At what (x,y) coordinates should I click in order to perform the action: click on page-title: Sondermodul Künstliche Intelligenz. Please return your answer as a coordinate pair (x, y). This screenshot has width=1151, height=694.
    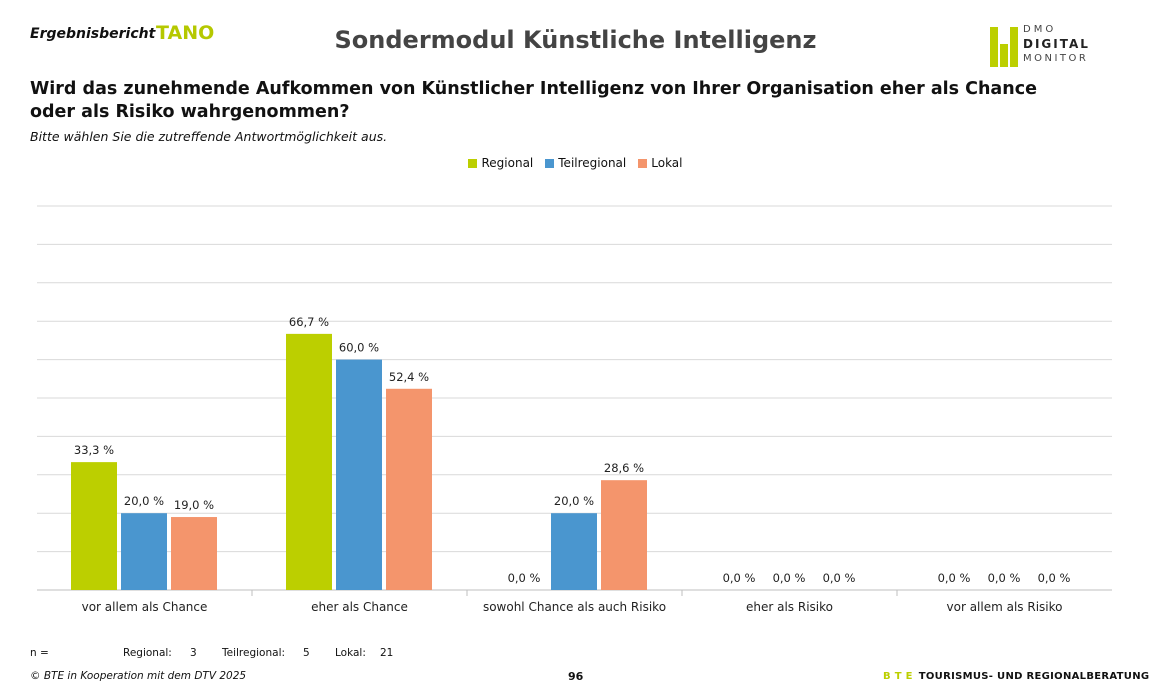
    Looking at the image, I should click on (575, 40).